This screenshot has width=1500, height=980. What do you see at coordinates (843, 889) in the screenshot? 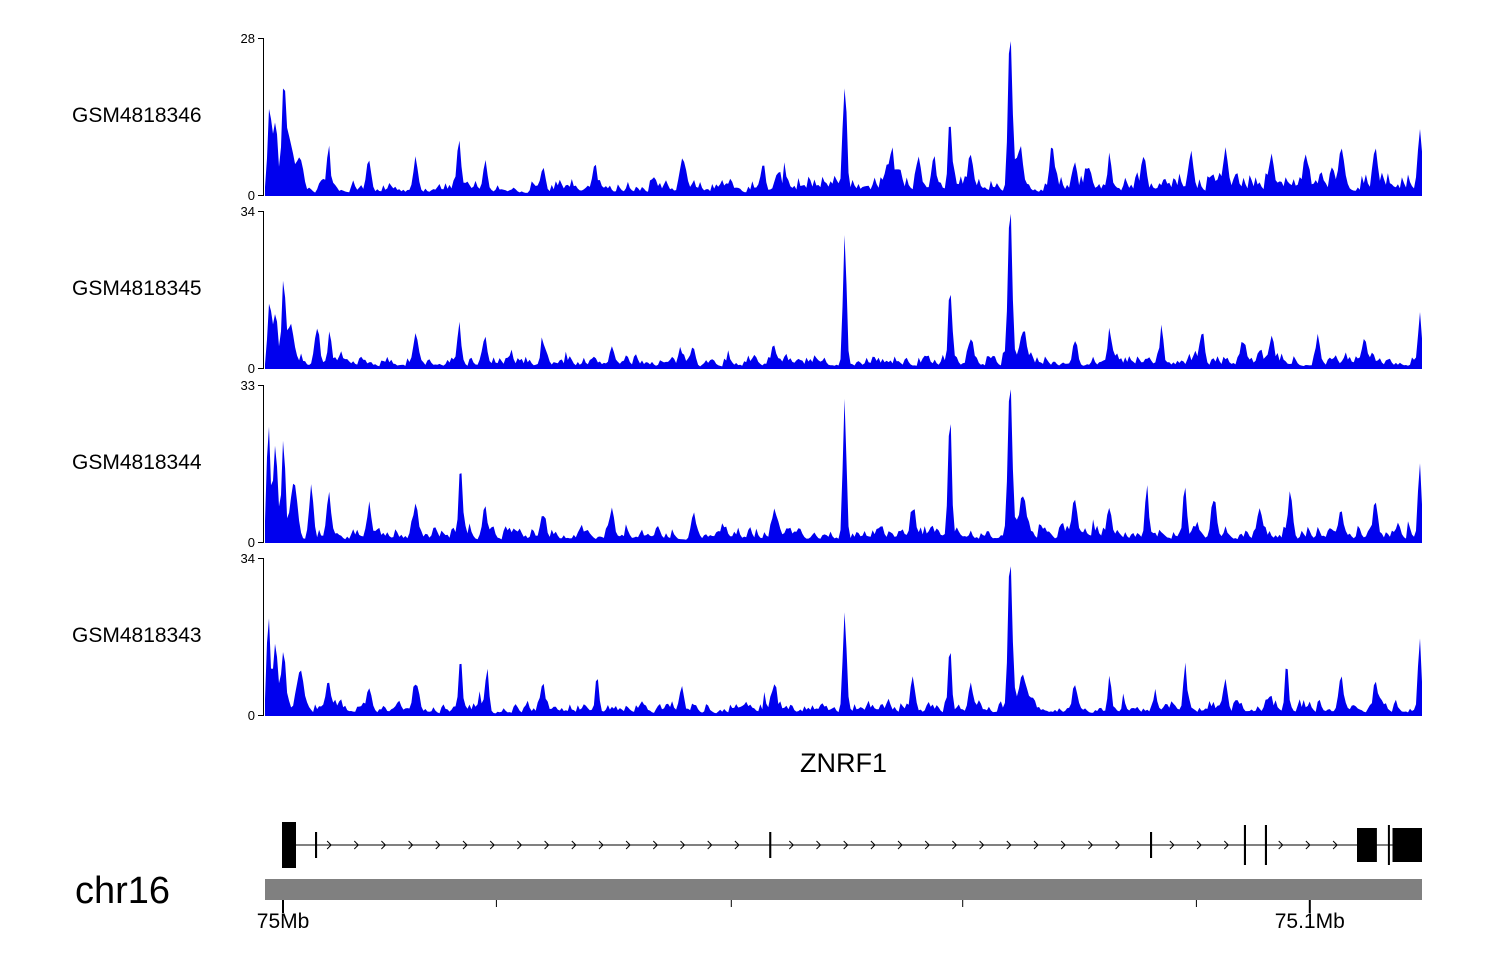
I see `chromosome-ideogram` at bounding box center [843, 889].